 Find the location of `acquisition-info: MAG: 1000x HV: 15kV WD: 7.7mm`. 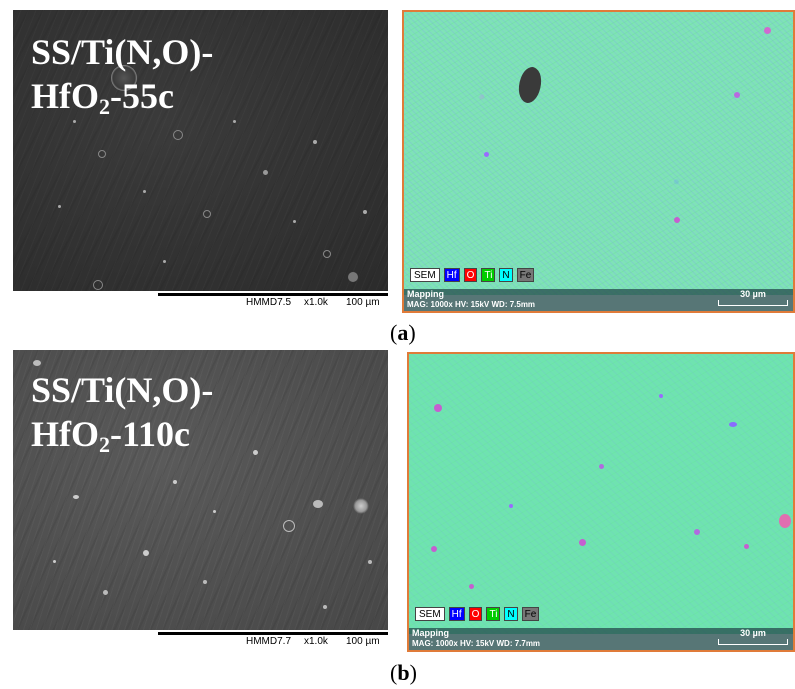

acquisition-info: MAG: 1000x HV: 15kV WD: 7.7mm is located at coordinates (476, 643).